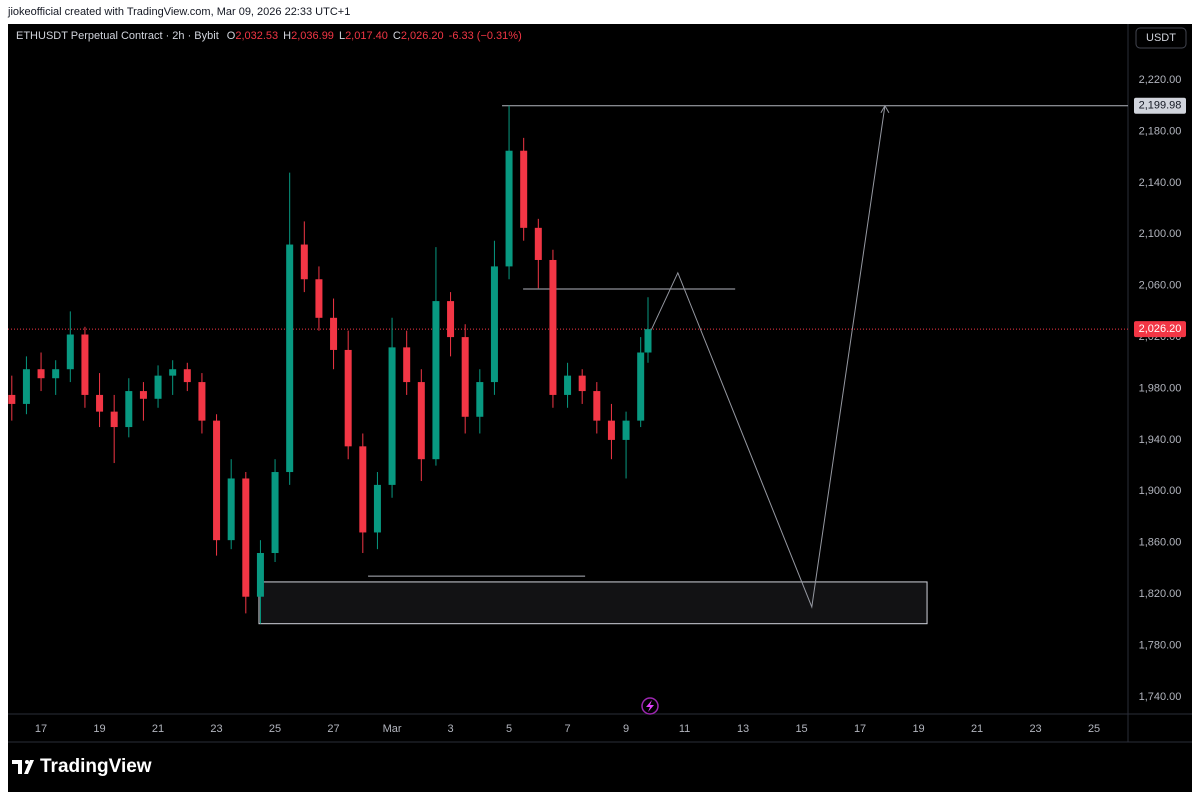  What do you see at coordinates (1160, 543) in the screenshot?
I see `y-tick-label: 1,860.00` at bounding box center [1160, 543].